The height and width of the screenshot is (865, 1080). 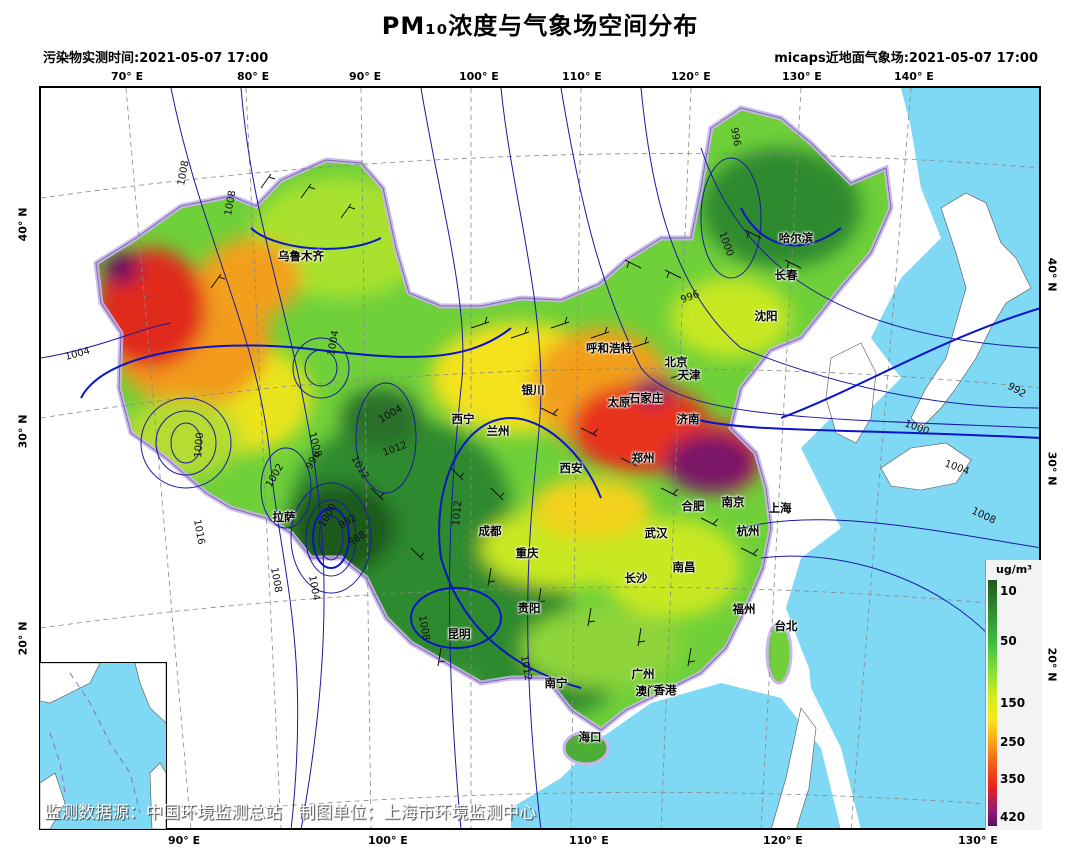 What do you see at coordinates (184, 840) in the screenshot?
I see `bottom-lon-tick: 90° E` at bounding box center [184, 840].